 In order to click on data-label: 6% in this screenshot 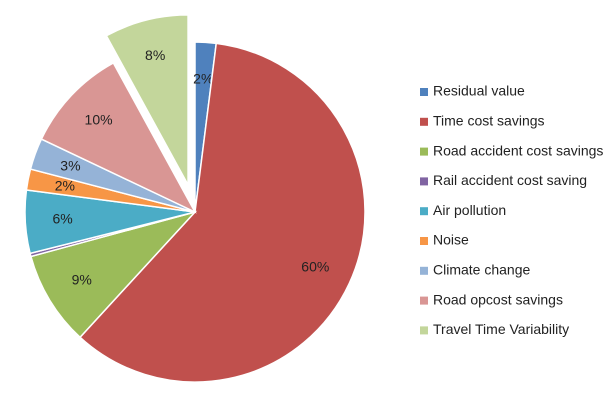, I will do `click(63, 218)`.